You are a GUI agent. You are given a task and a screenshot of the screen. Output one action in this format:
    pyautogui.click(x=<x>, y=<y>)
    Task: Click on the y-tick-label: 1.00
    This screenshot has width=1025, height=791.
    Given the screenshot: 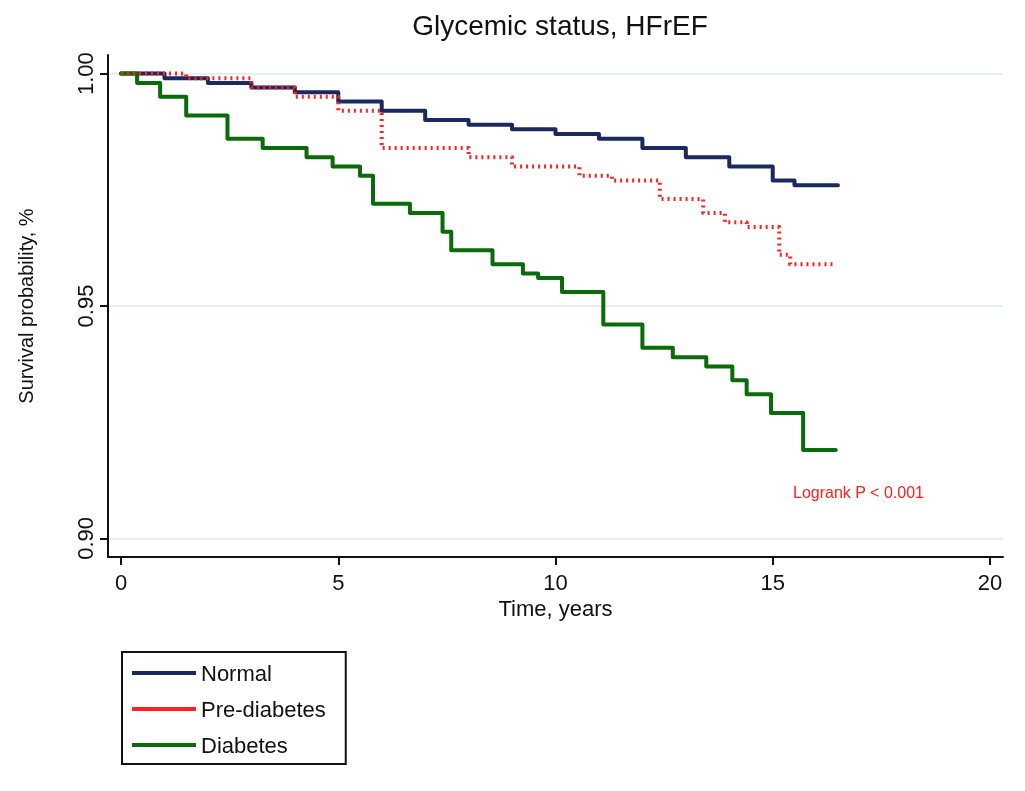 What is the action you would take?
    pyautogui.click(x=85, y=74)
    